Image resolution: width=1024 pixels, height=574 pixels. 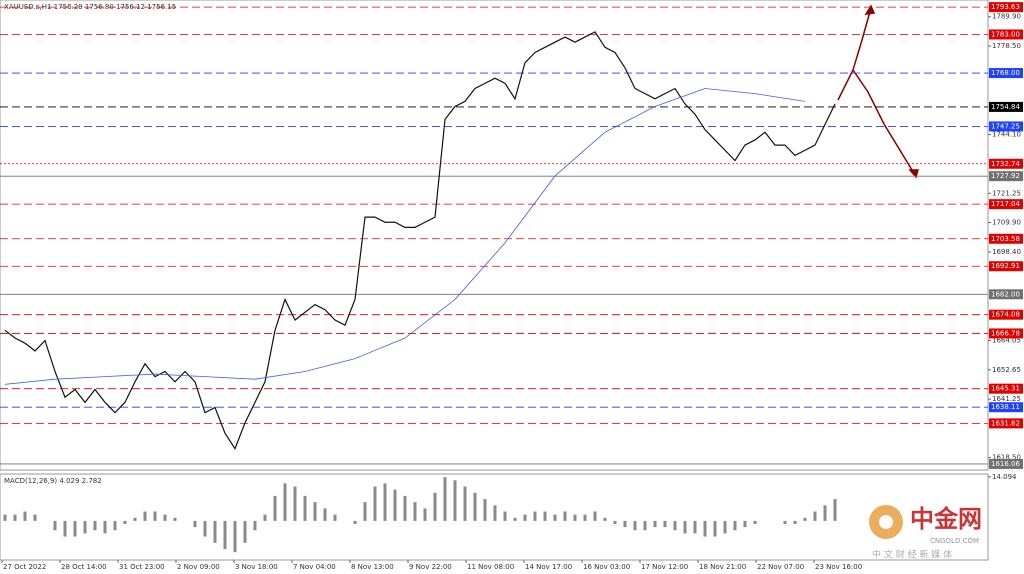 I want to click on logo-tagline: 中 文 财 经 新 媒 体, so click(x=912, y=555).